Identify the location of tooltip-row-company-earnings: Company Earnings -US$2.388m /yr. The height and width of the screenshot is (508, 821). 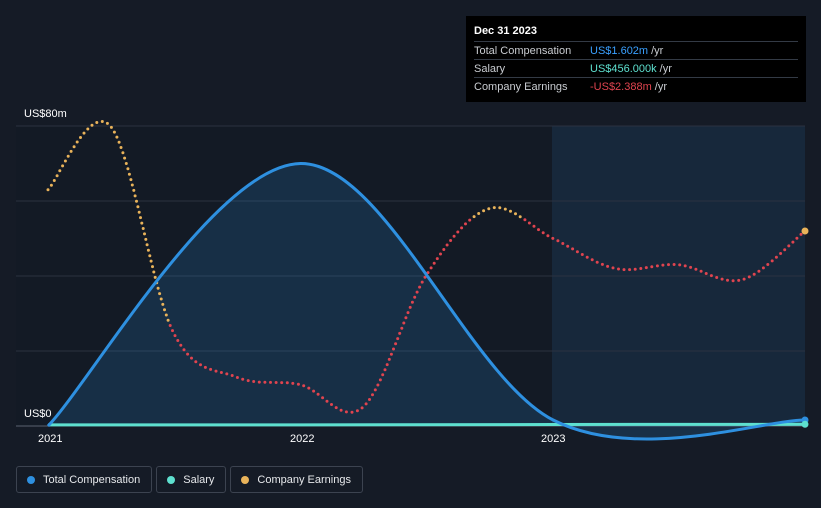
(636, 86).